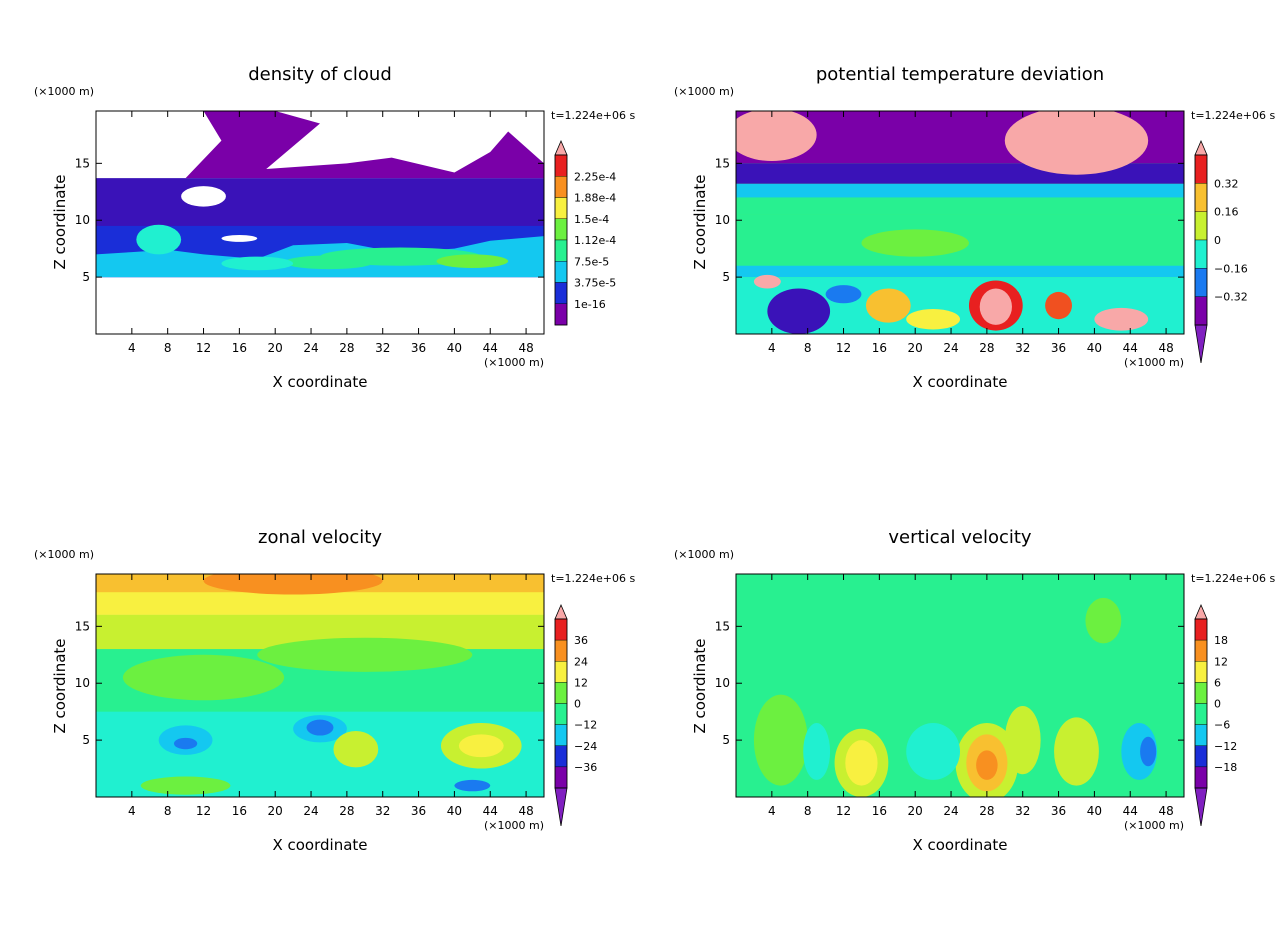 This screenshot has width=1280, height=926. What do you see at coordinates (320, 685) in the screenshot?
I see `plot-area` at bounding box center [320, 685].